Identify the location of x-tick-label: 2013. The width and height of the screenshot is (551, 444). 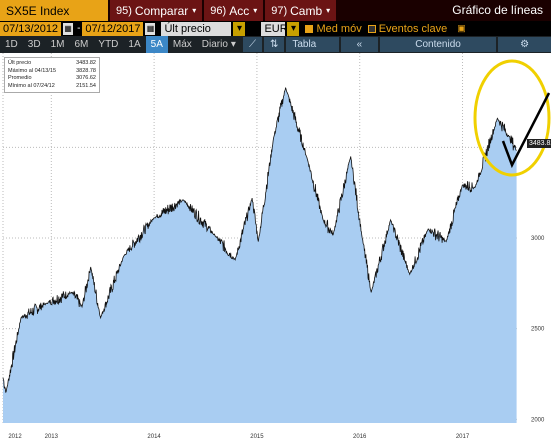
(52, 437).